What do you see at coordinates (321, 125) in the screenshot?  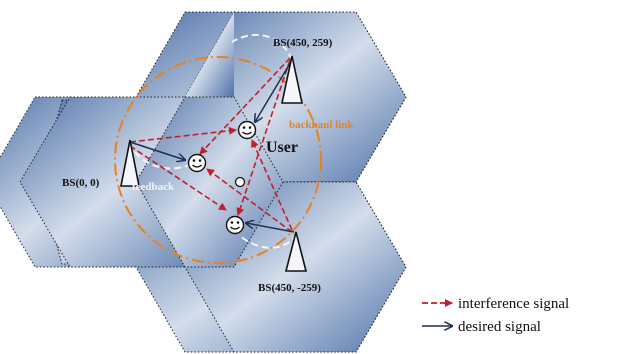 I see `backhaul-link-label: backhaul link` at bounding box center [321, 125].